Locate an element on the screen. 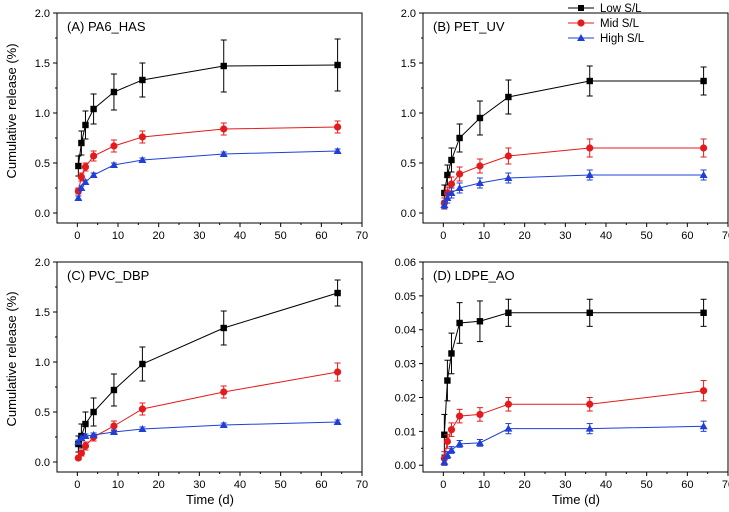 This screenshot has height=512, width=729. x-tick-label: 10 is located at coordinates (118, 236).